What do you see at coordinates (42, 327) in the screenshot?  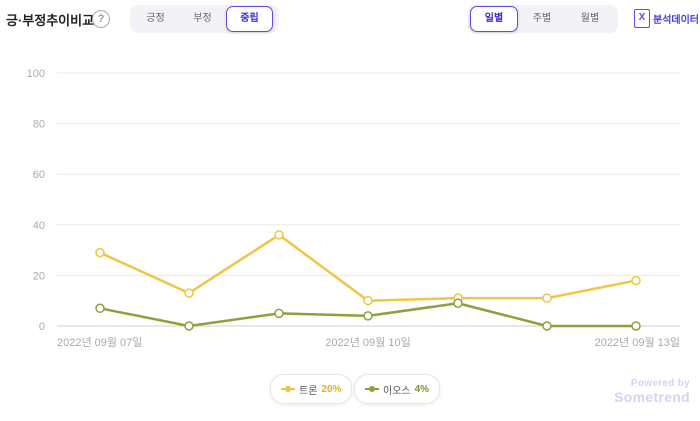 I see `y-tick-label: 0` at bounding box center [42, 327].